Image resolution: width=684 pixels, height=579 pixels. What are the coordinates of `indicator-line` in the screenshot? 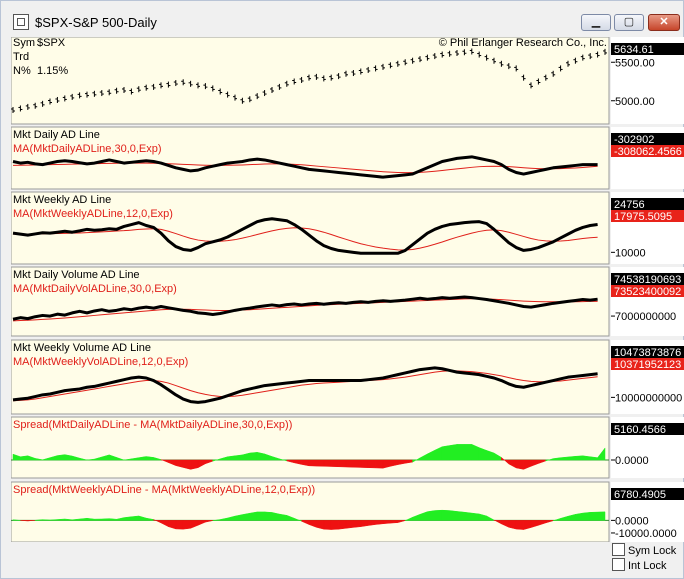 It's located at (305, 236).